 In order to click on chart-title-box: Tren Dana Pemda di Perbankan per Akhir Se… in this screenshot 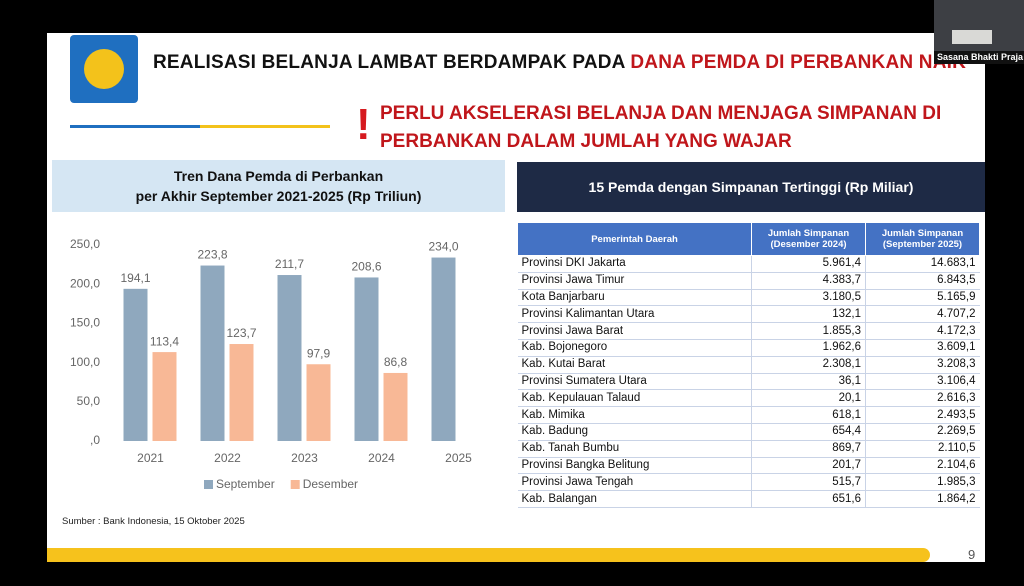, I will do `click(278, 186)`.